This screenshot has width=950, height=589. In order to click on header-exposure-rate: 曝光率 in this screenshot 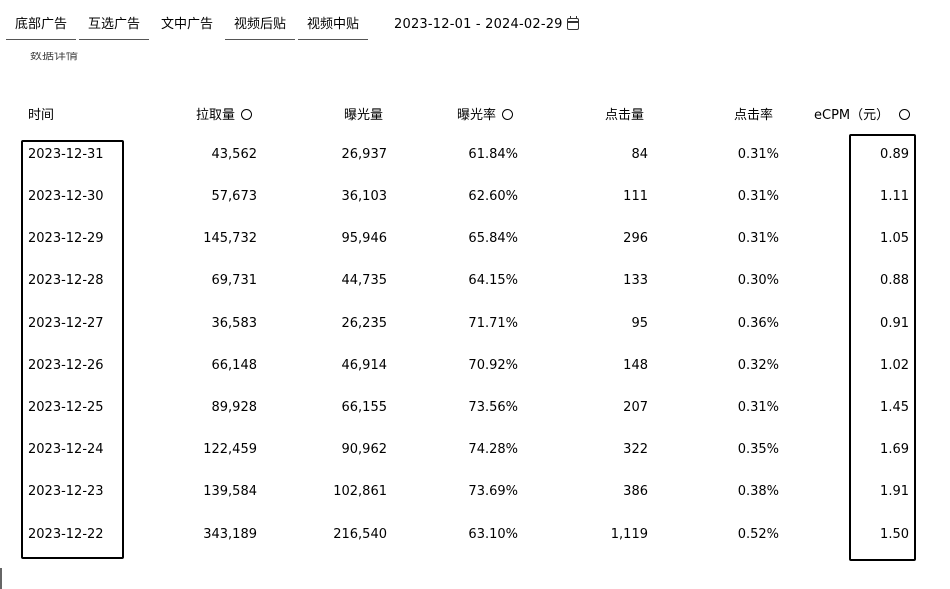, I will do `click(485, 116)`.